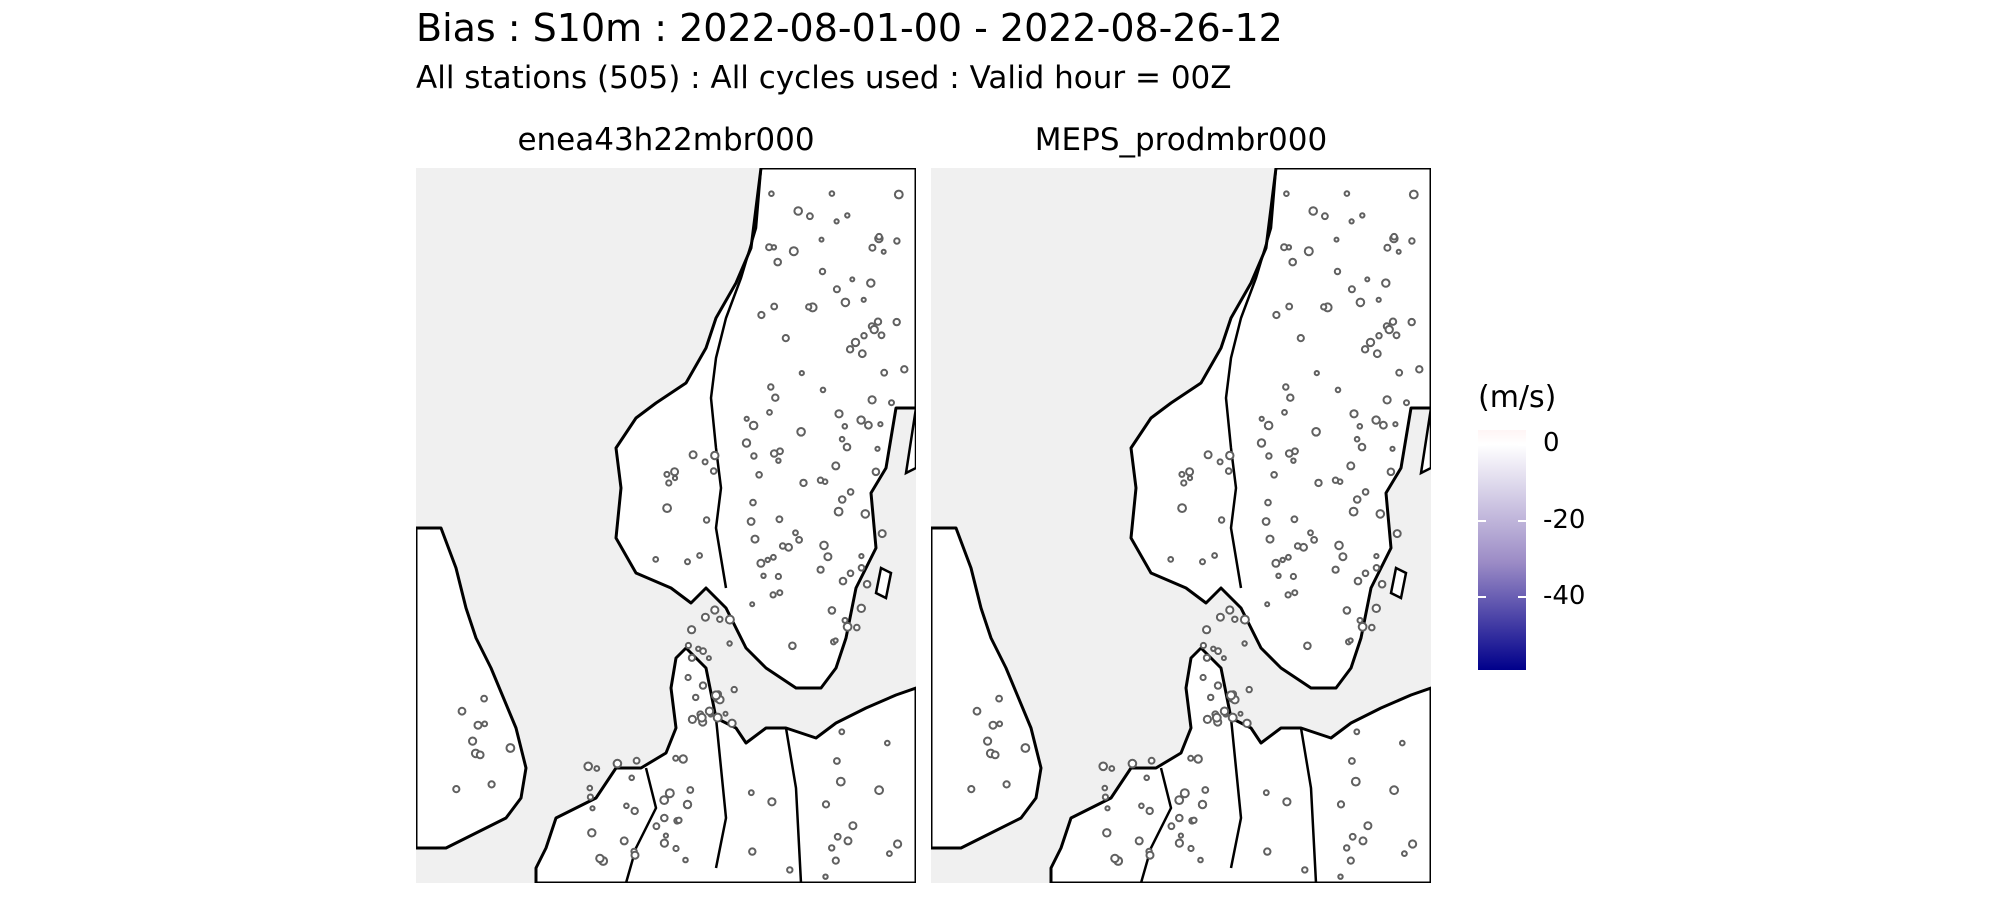  Describe the element at coordinates (1251, 378) in the screenshot. I see `sweden-border` at that location.